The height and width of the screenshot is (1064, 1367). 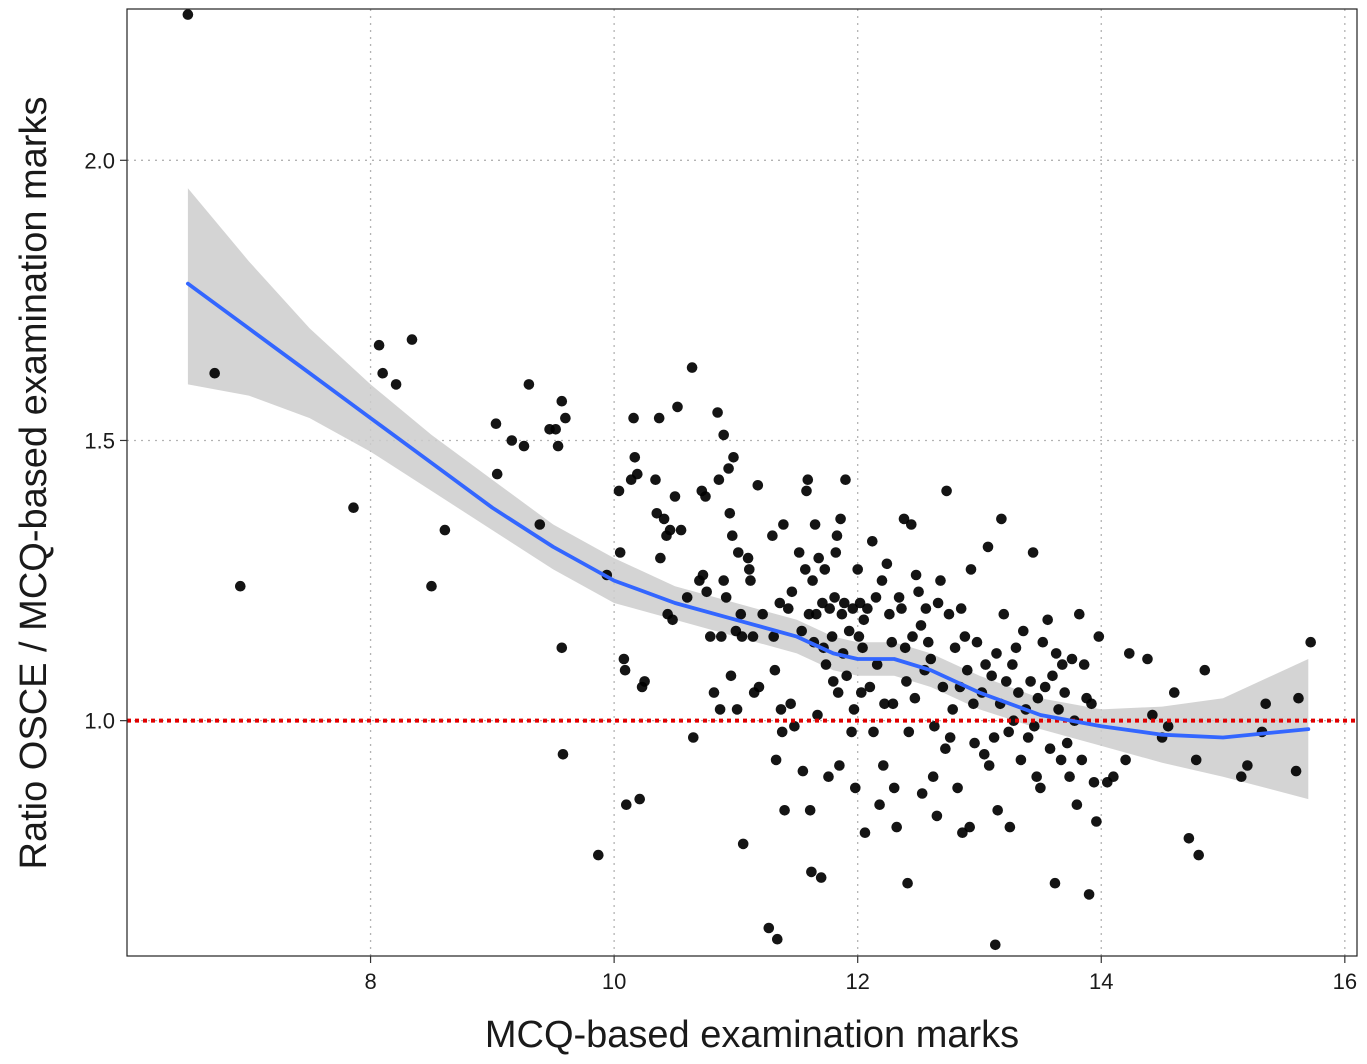 What do you see at coordinates (860, 975) in the screenshot?
I see `x-axis-ticks: 8 10 12 14 16` at bounding box center [860, 975].